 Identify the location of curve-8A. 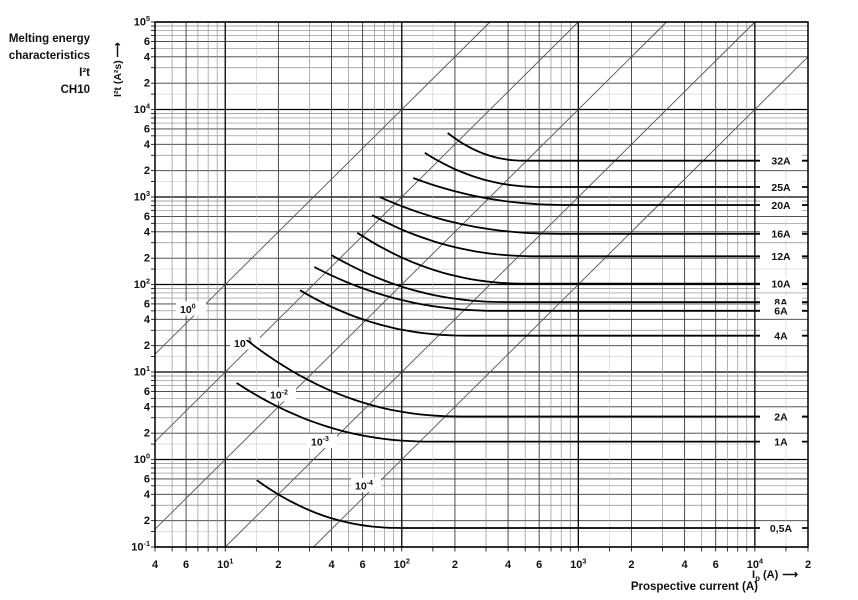
(569, 279).